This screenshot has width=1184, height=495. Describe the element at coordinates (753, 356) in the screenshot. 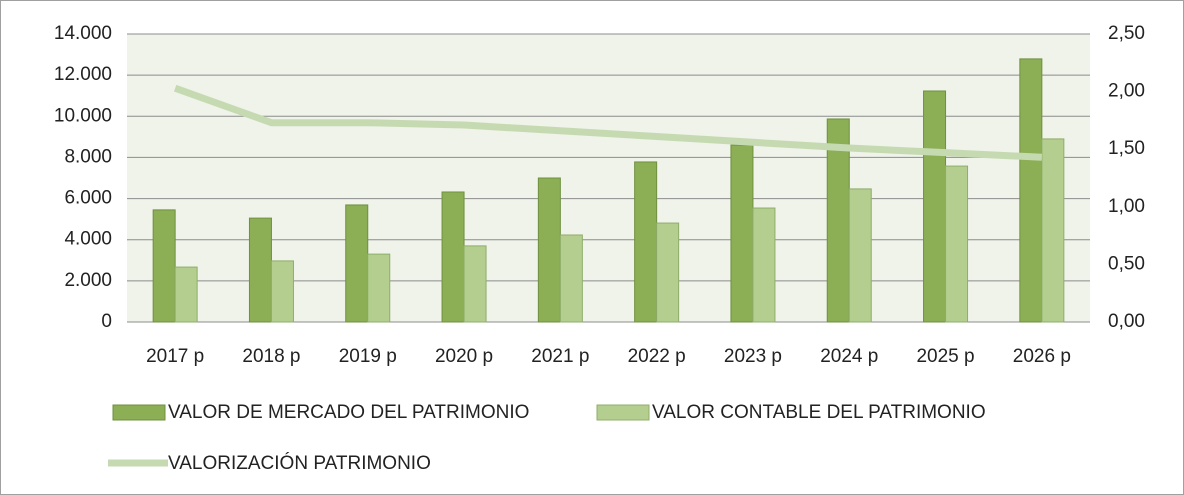

I see `x-tick-label: 2023 p` at that location.